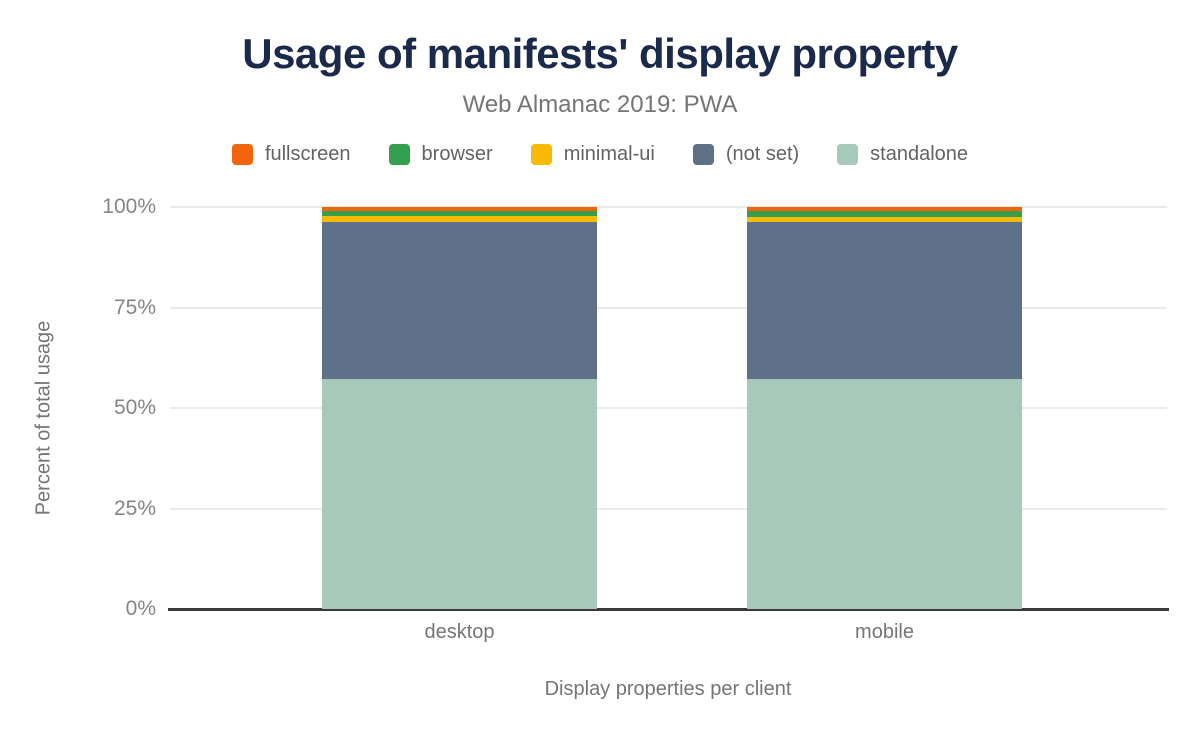 The image size is (1200, 742). Describe the element at coordinates (459, 632) in the screenshot. I see `x-category-label-desktop: desktop` at that location.